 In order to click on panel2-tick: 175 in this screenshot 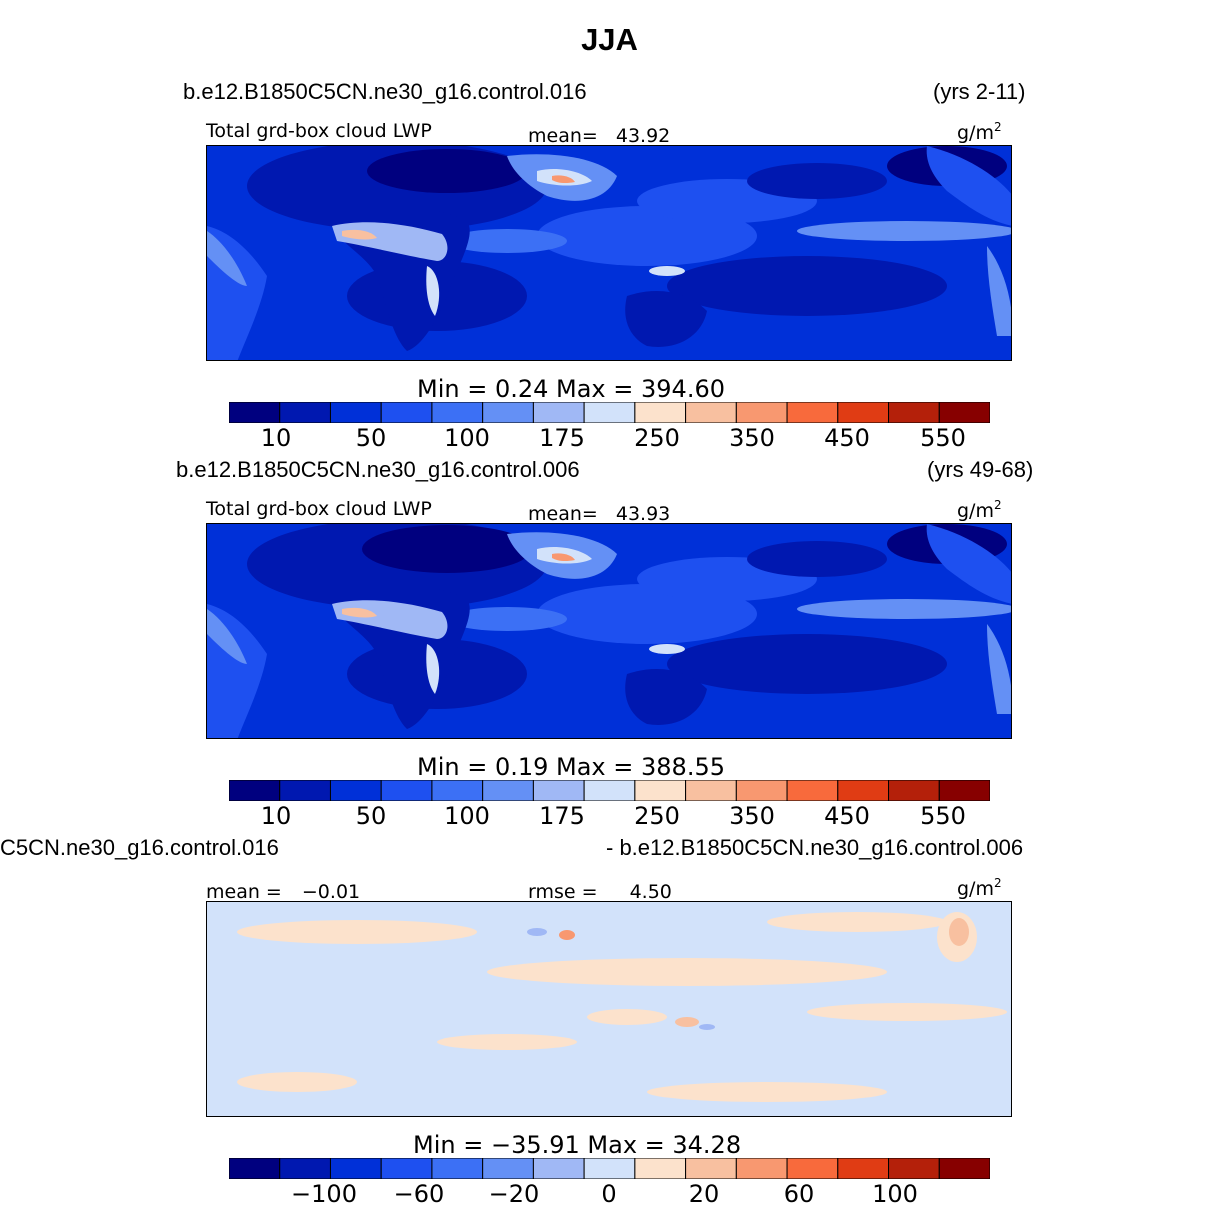, I will do `click(562, 816)`.